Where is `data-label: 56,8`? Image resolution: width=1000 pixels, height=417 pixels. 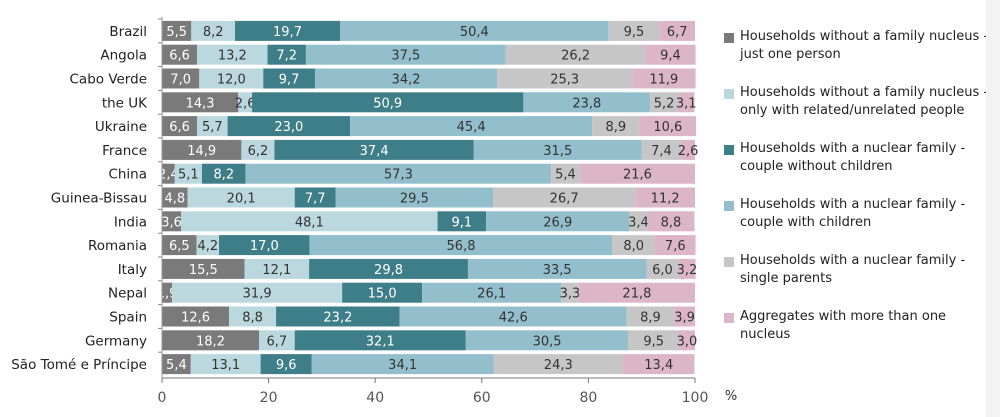 data-label: 56,8 is located at coordinates (461, 246).